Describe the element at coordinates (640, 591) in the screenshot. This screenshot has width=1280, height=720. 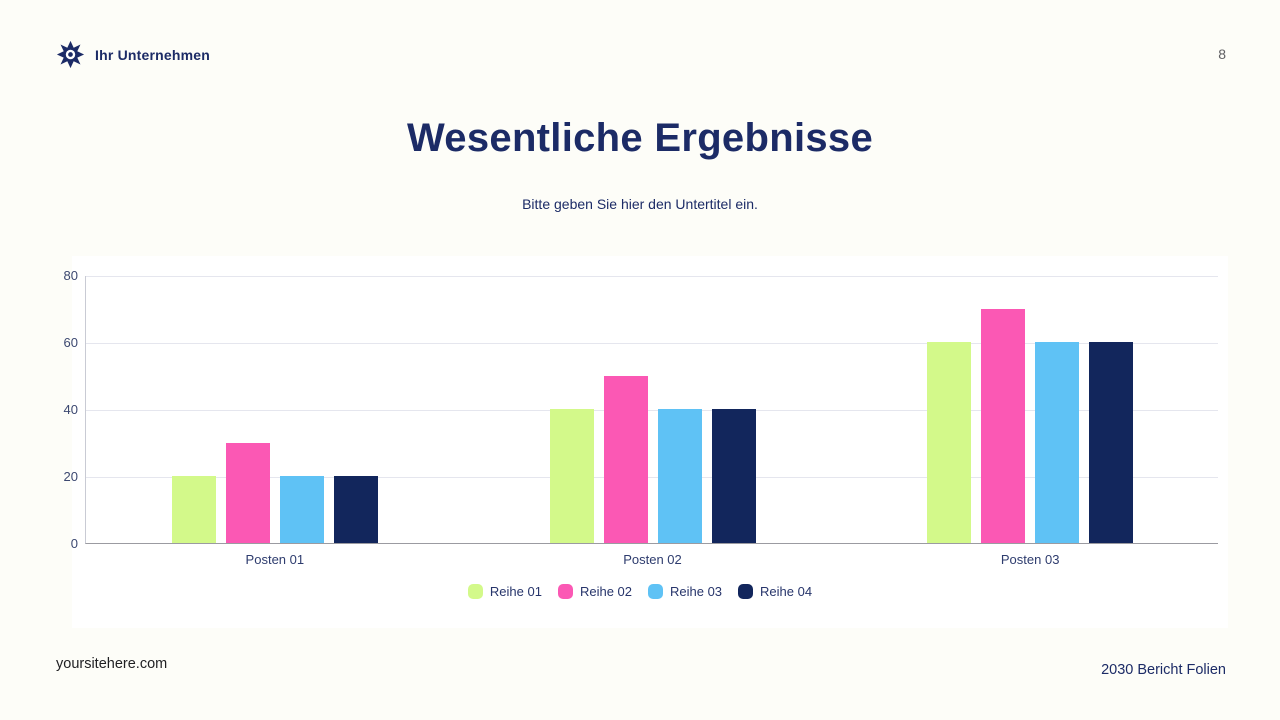
I see `chart-legend: Reihe 01 Reihe 02 Reihe 03 Reihe 04` at that location.